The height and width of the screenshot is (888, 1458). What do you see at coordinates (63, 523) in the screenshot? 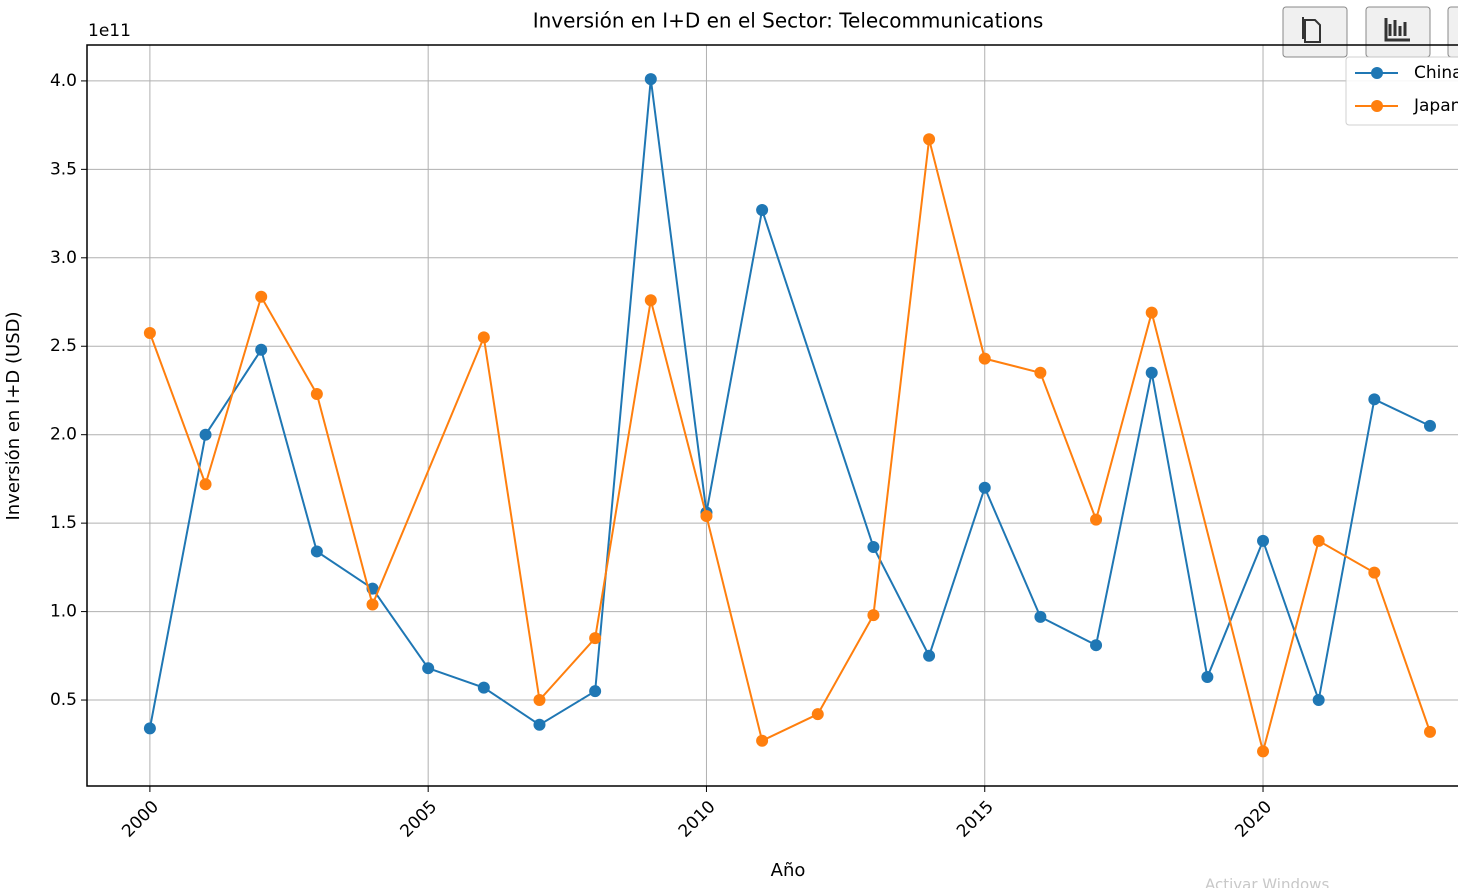
I see `y-tick-label: 1.5` at bounding box center [63, 523].